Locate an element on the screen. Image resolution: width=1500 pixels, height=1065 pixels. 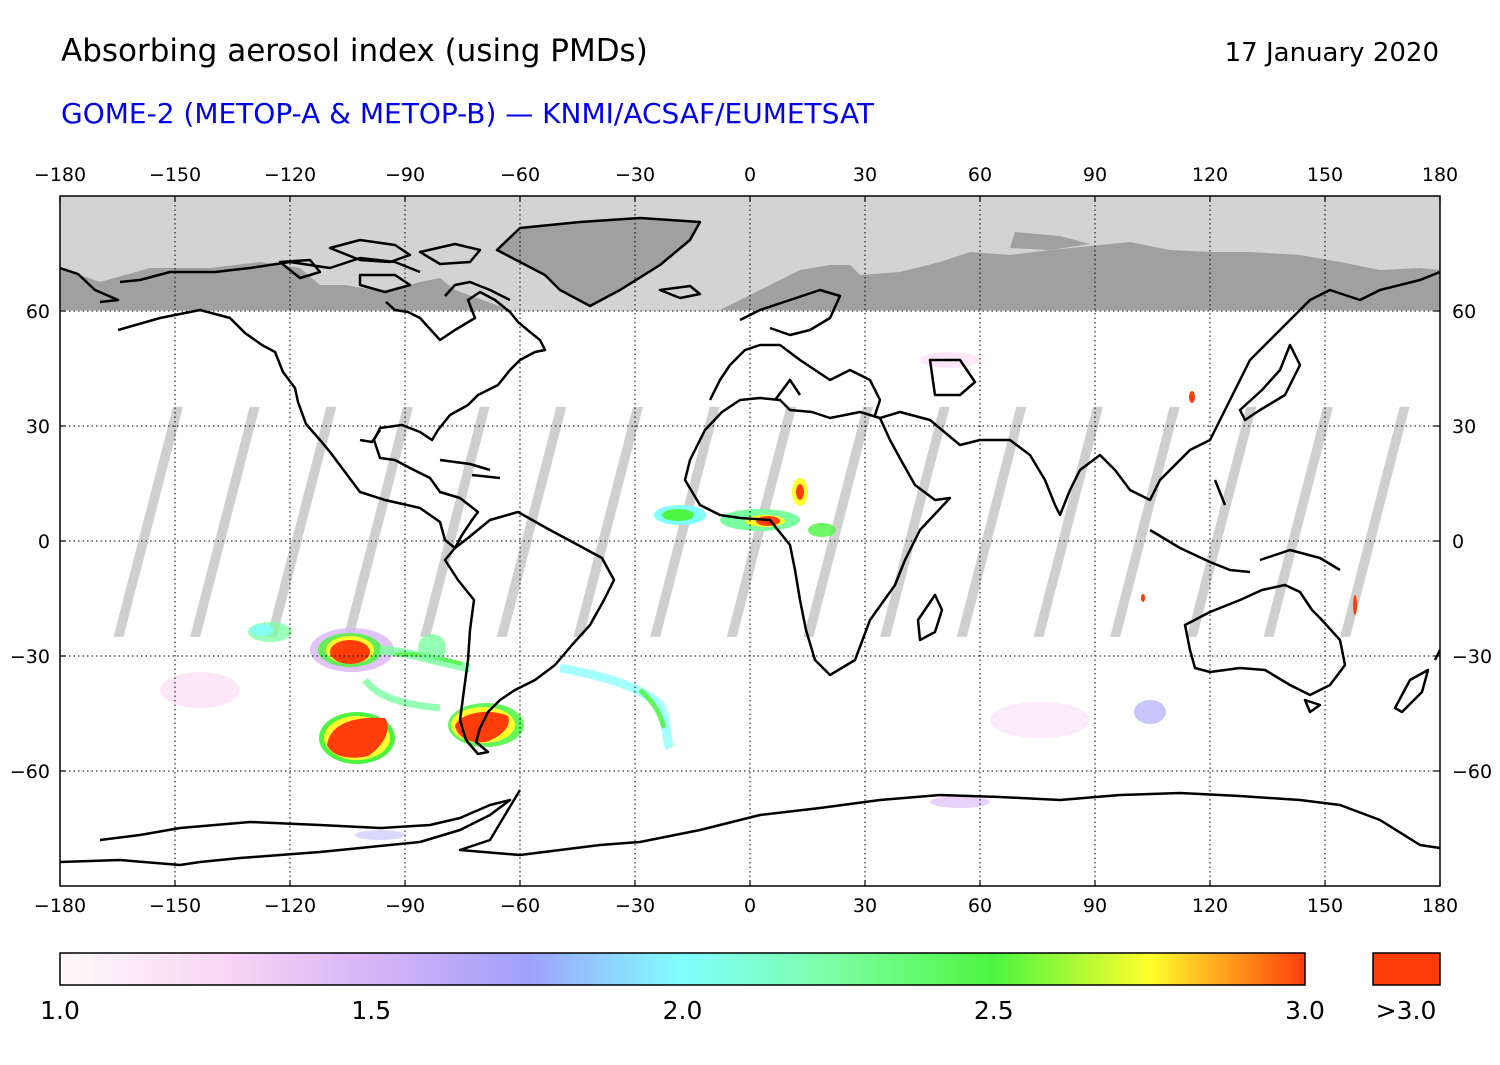
lon-tick-label-top: 60 is located at coordinates (980, 175).